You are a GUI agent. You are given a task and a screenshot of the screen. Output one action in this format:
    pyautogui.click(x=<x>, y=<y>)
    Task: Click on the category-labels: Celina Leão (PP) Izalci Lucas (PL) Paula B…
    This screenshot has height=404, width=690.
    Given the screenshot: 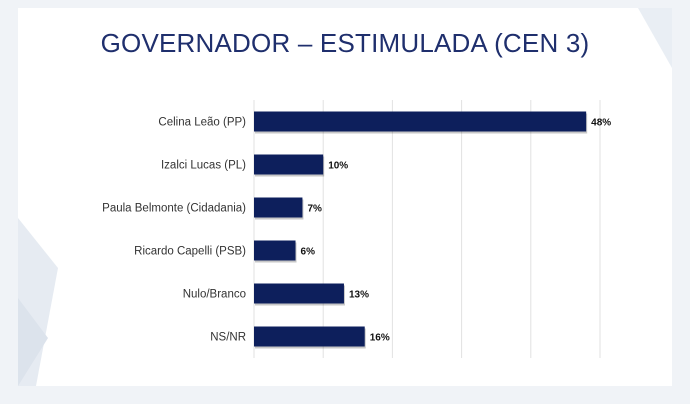 What is the action you would take?
    pyautogui.click(x=174, y=230)
    